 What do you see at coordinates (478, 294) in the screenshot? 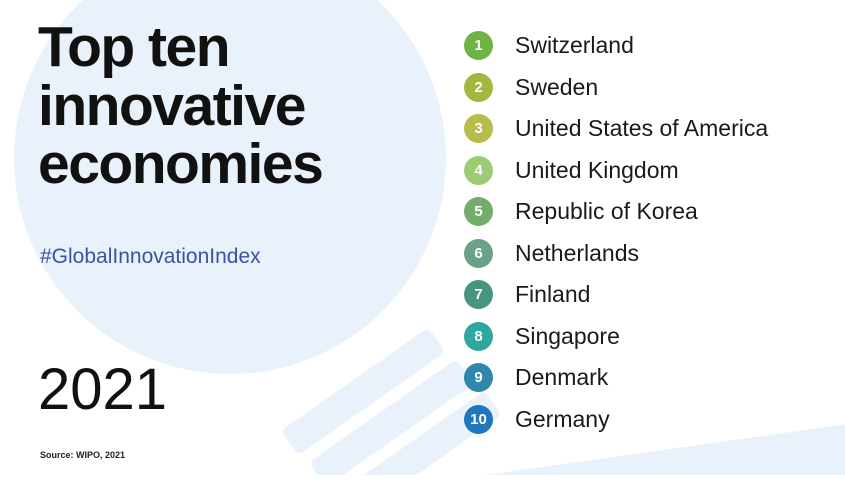
I see `rank-badge: 7` at bounding box center [478, 294].